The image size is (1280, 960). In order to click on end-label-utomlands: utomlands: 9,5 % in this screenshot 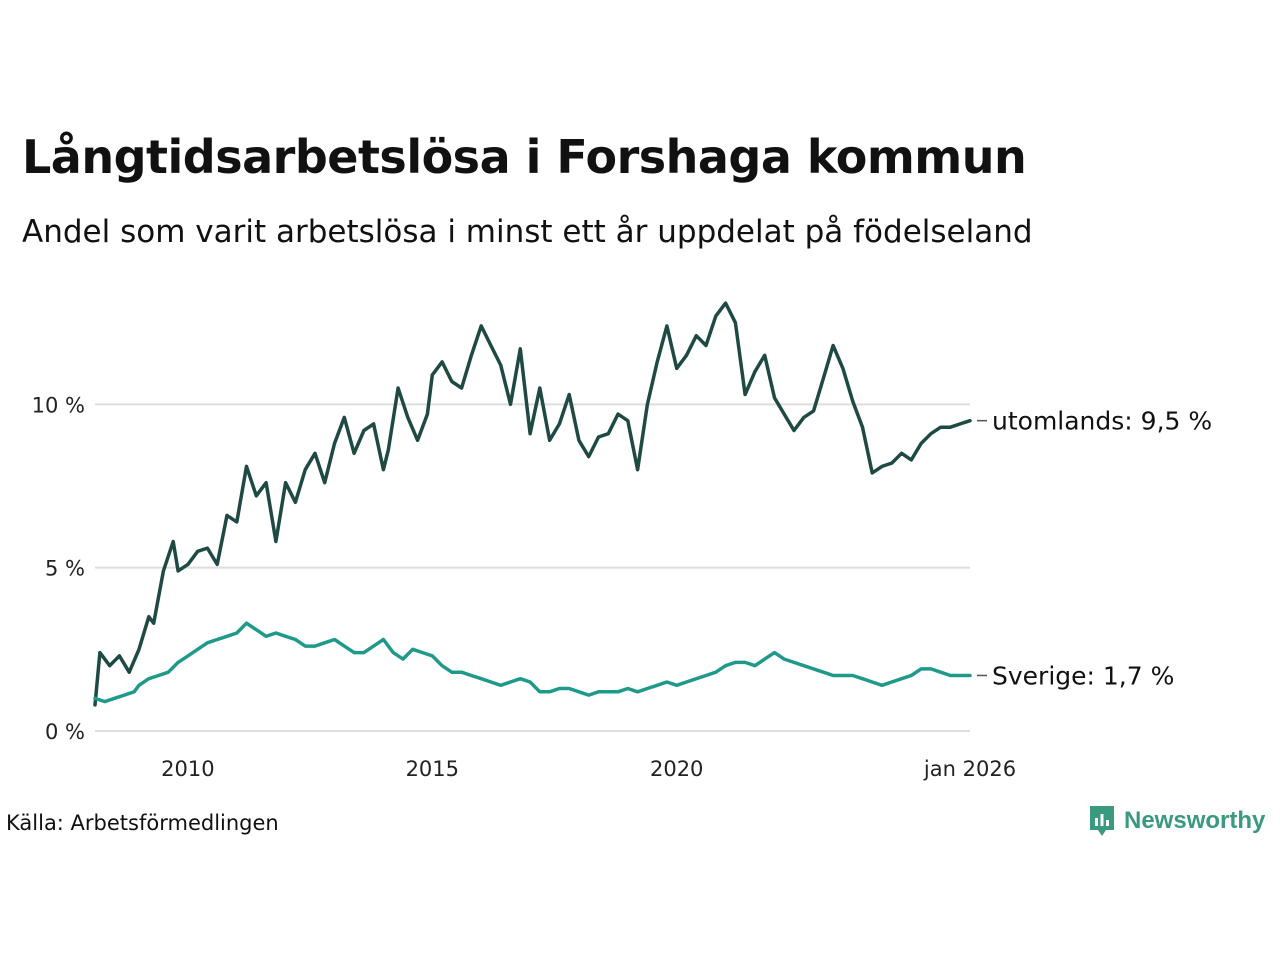, I will do `click(1102, 421)`.